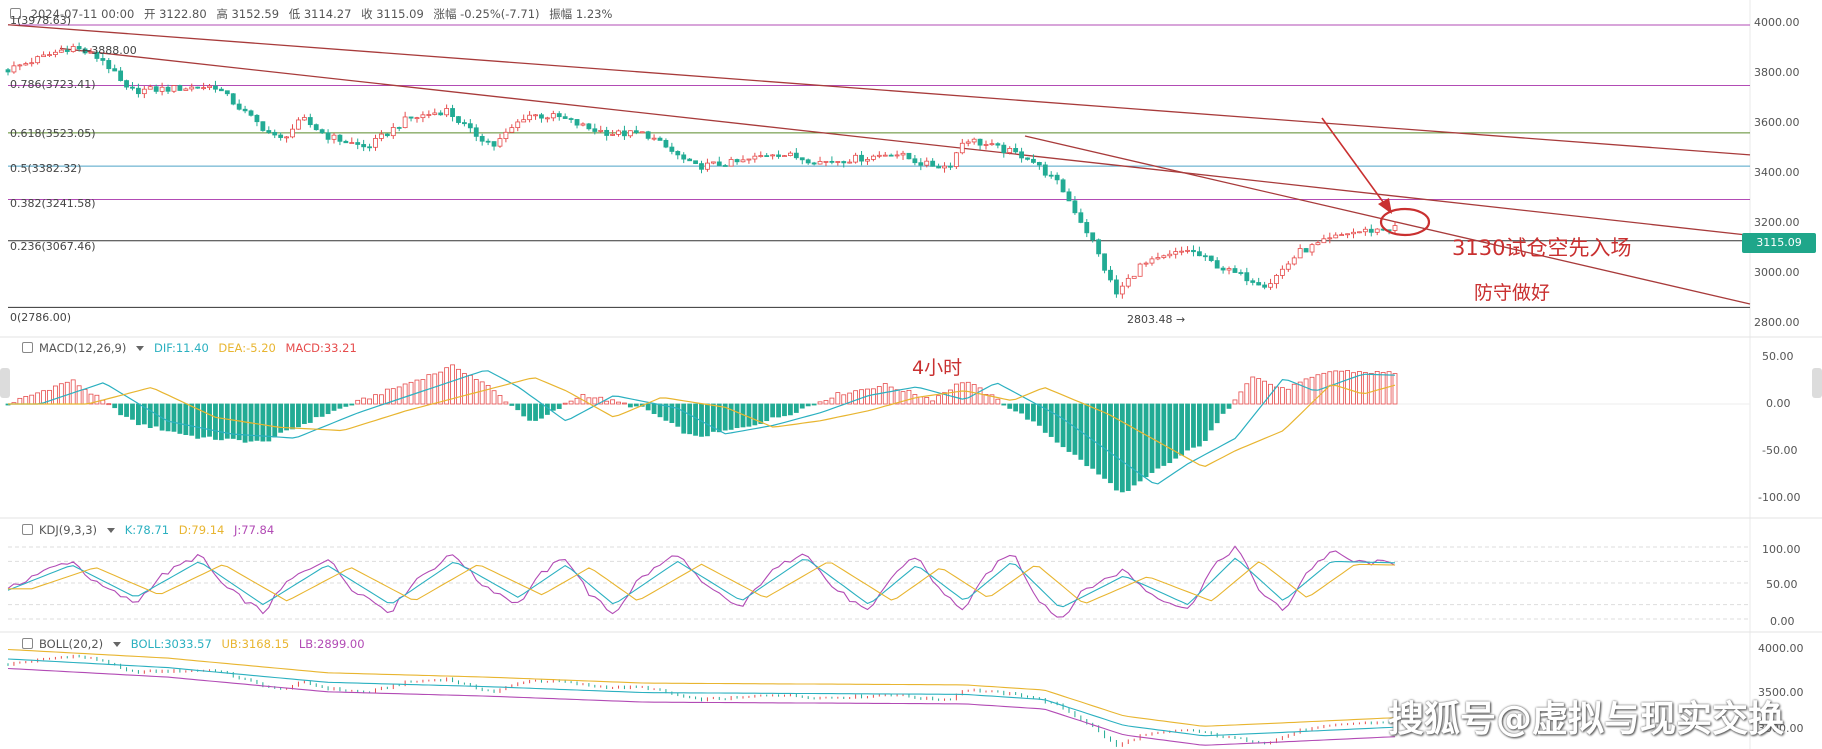 The width and height of the screenshot is (1822, 749). What do you see at coordinates (15, 13) in the screenshot?
I see `settings-icon` at bounding box center [15, 13].